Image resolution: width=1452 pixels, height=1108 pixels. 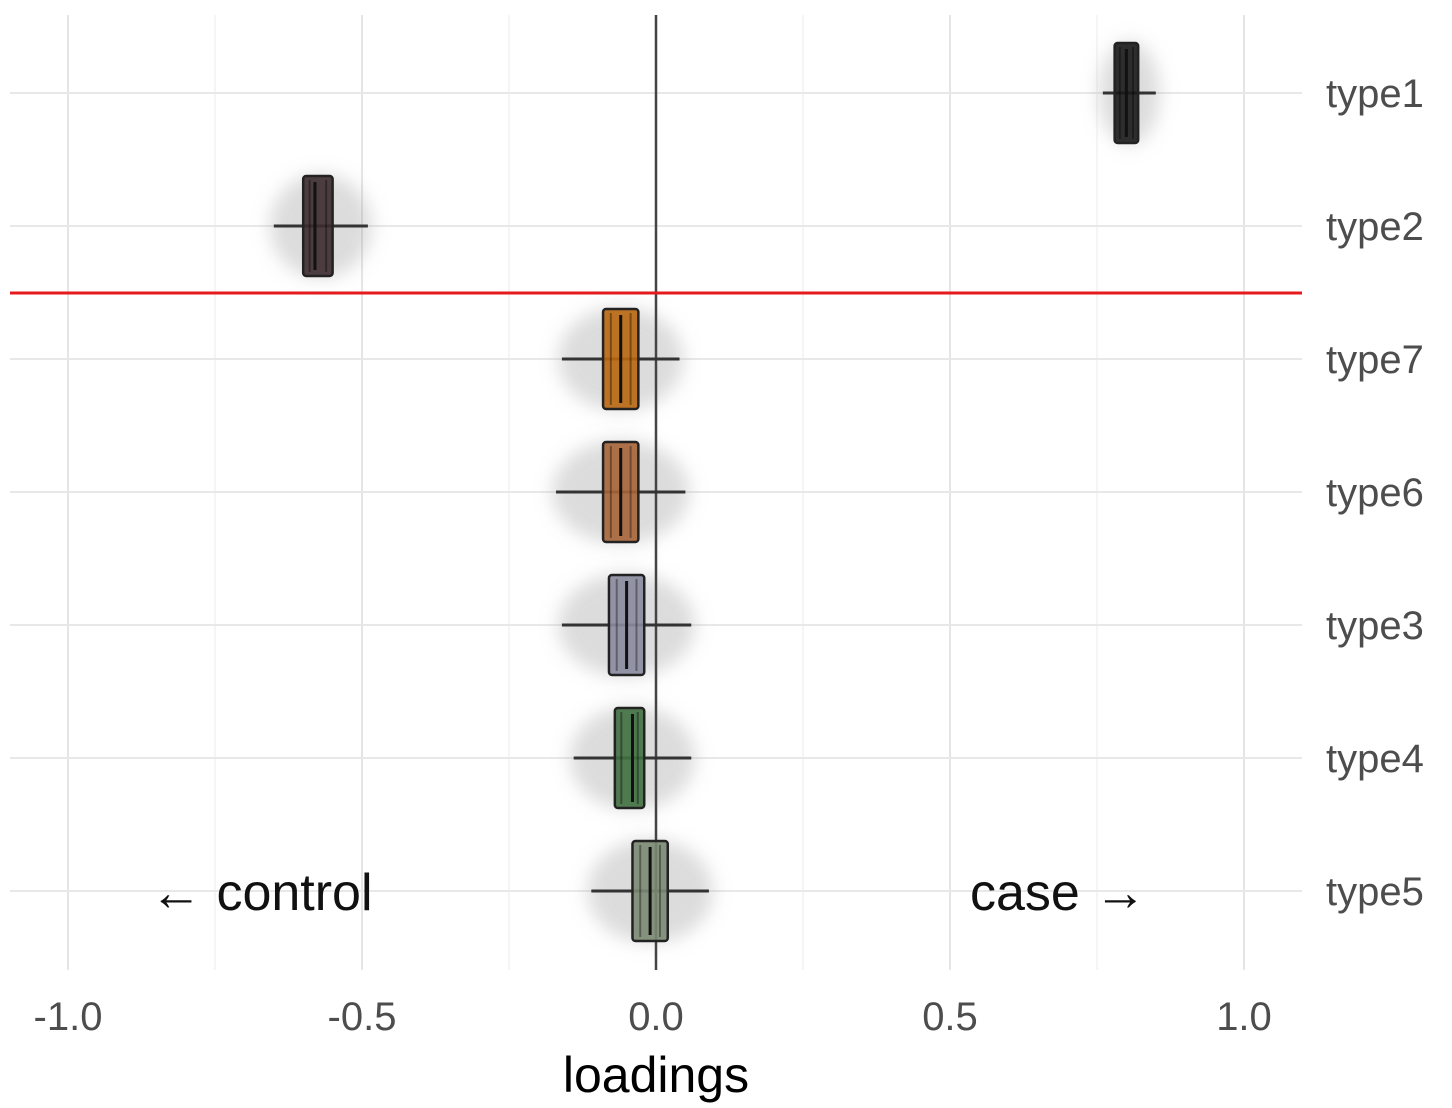 I want to click on boxplot-type1, so click(x=1129, y=93).